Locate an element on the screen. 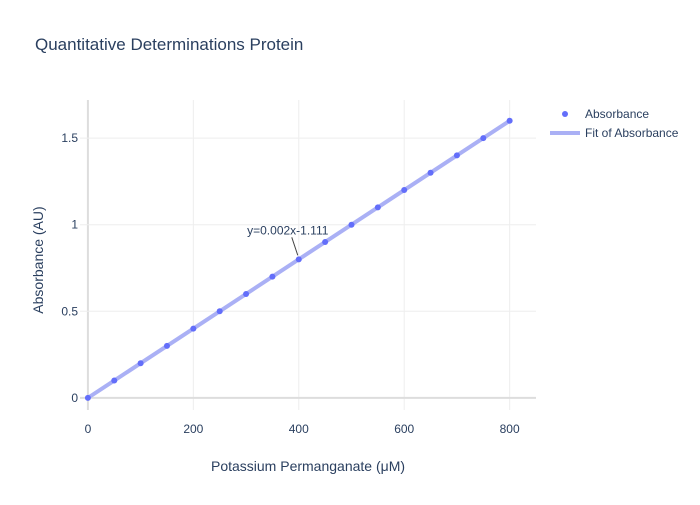 The width and height of the screenshot is (700, 505). x-tick-label: 200 is located at coordinates (193, 429).